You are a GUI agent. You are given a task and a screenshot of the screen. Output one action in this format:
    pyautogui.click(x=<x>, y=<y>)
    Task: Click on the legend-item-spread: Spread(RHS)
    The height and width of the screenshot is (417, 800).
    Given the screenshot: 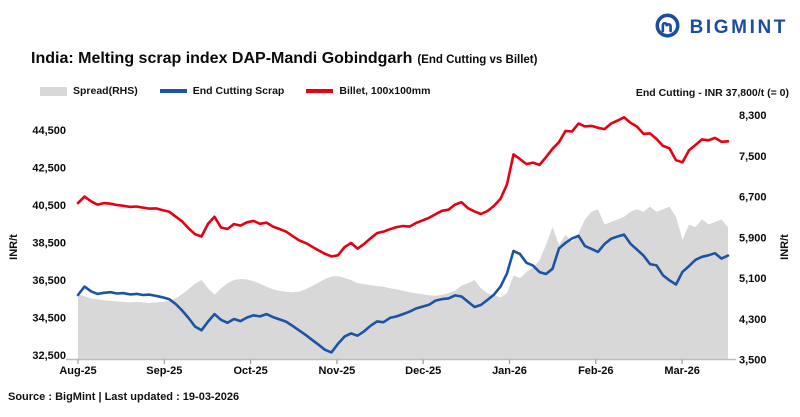 What is the action you would take?
    pyautogui.click(x=89, y=91)
    